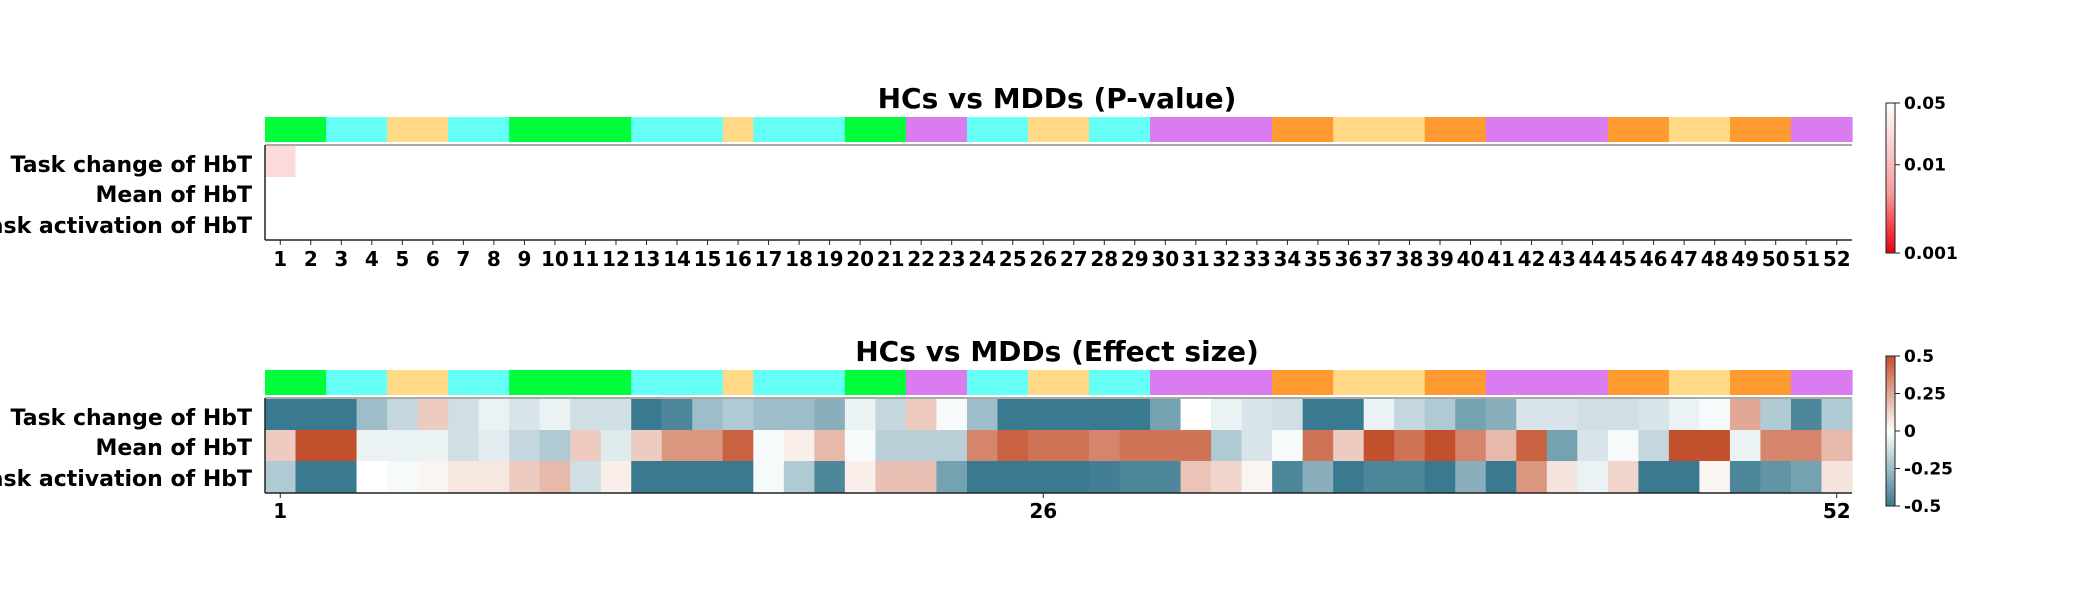  I want to click on x-tick-label: 50, so click(1776, 259).